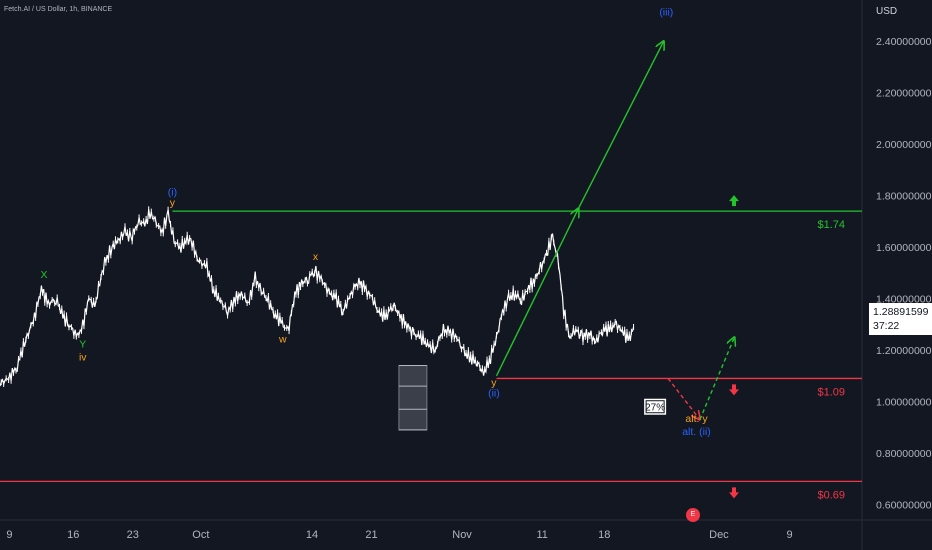 The width and height of the screenshot is (932, 550). What do you see at coordinates (900, 319) in the screenshot?
I see `current-price-tag: 1.28891599 37:22` at bounding box center [900, 319].